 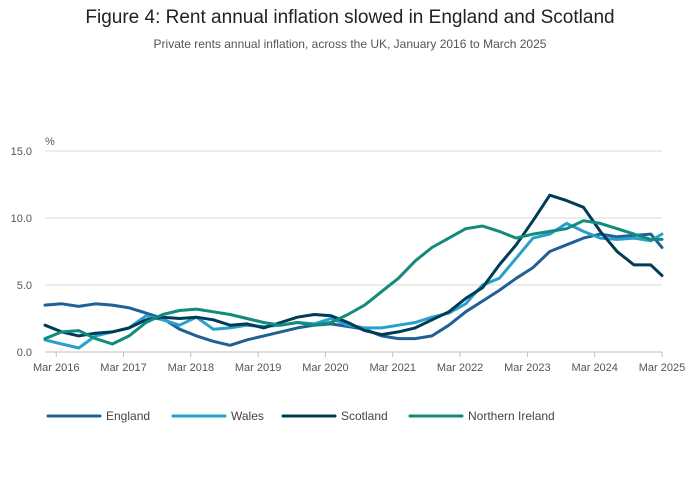 I want to click on y-axis-unit-label: %, so click(x=50, y=142).